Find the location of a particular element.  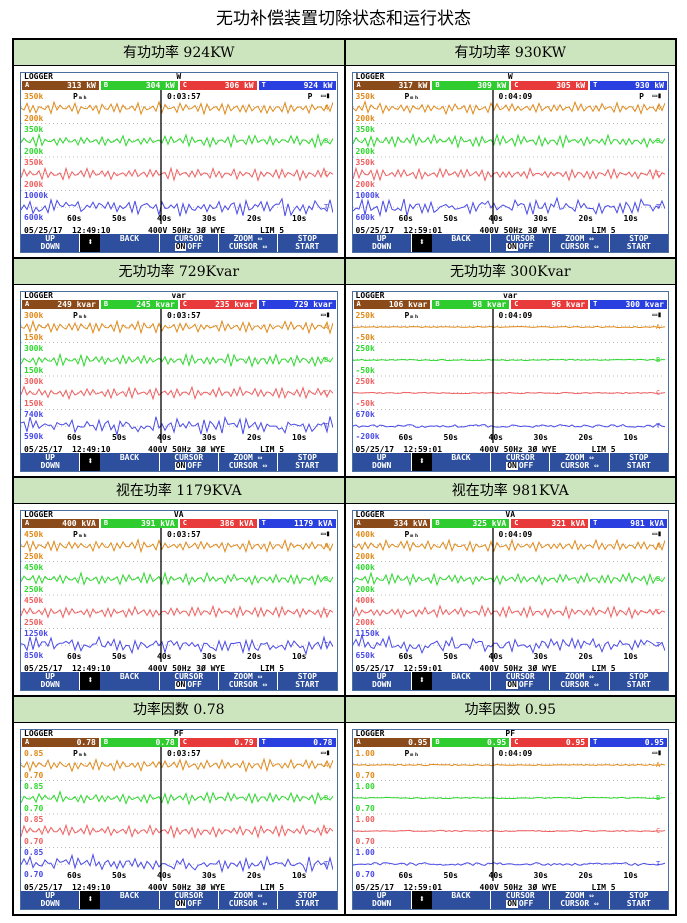

trend-chart: A B C T is located at coordinates (177, 157).